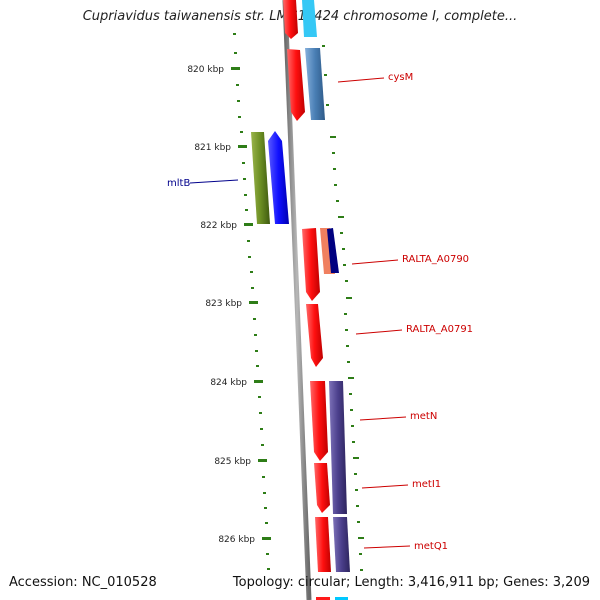  What do you see at coordinates (236, 540) in the screenshot?
I see `tick-label: 826 kbp` at bounding box center [236, 540].